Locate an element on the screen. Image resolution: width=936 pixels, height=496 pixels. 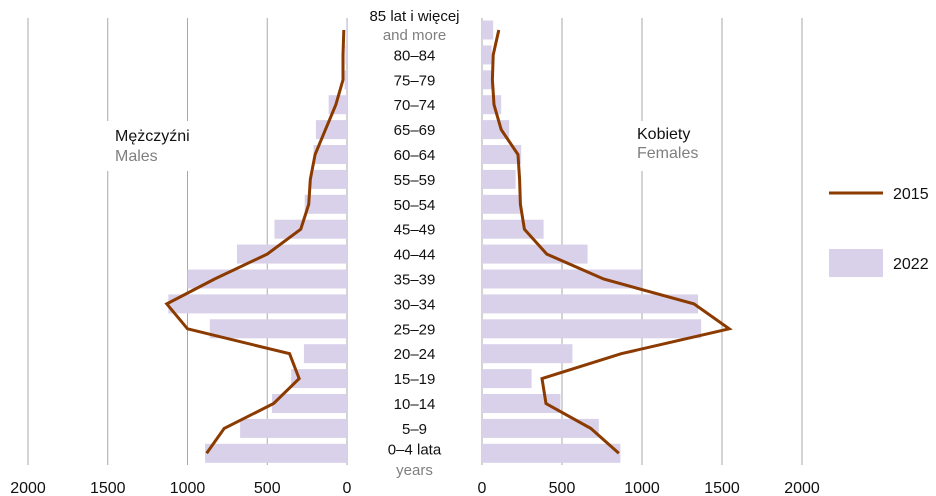
legend-label-2015: 2015 is located at coordinates (911, 194).